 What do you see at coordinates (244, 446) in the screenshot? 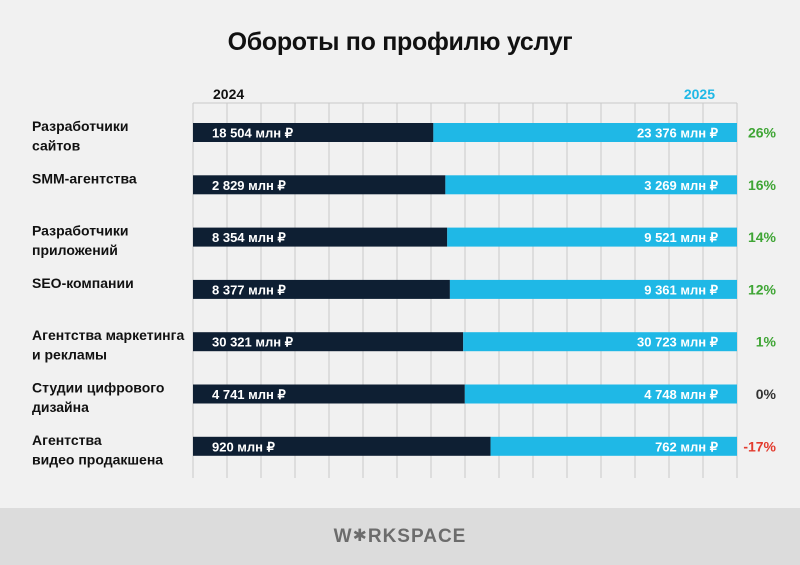
I see `data-label-2024: 920 млн ₽` at bounding box center [244, 446].